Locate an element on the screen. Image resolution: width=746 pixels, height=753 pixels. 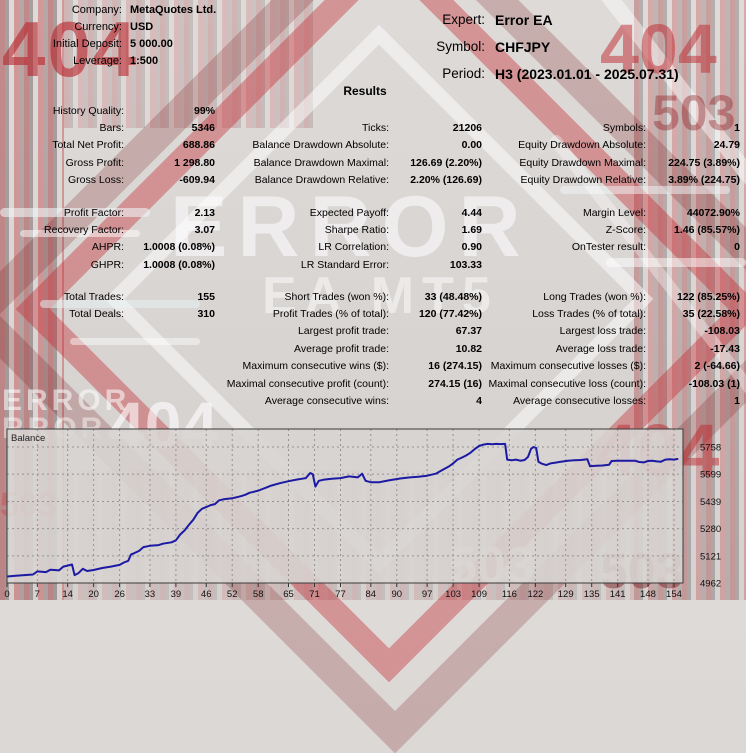
company-row: Company: MetaQuotes Ltd. is located at coordinates (108, 9).